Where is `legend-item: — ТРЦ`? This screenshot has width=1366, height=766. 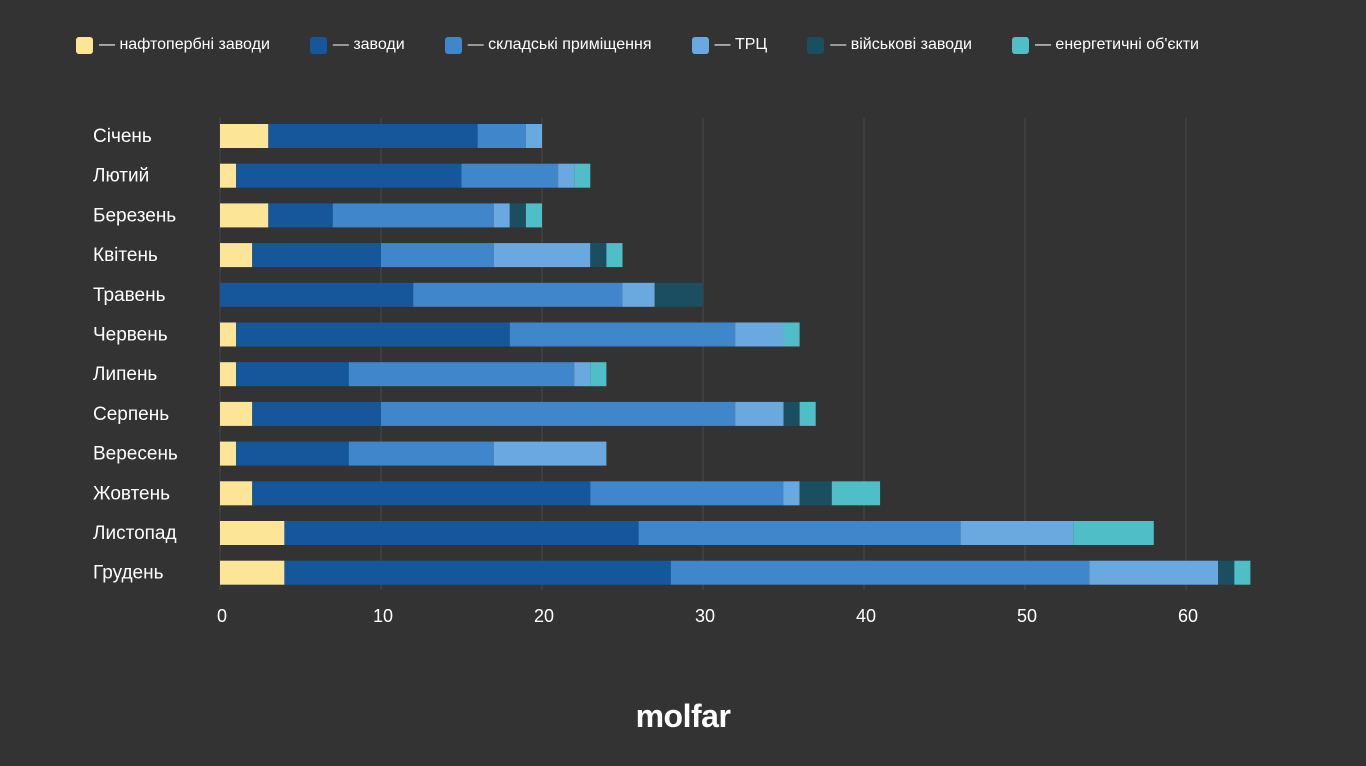
legend-item: — ТРЦ is located at coordinates (729, 45).